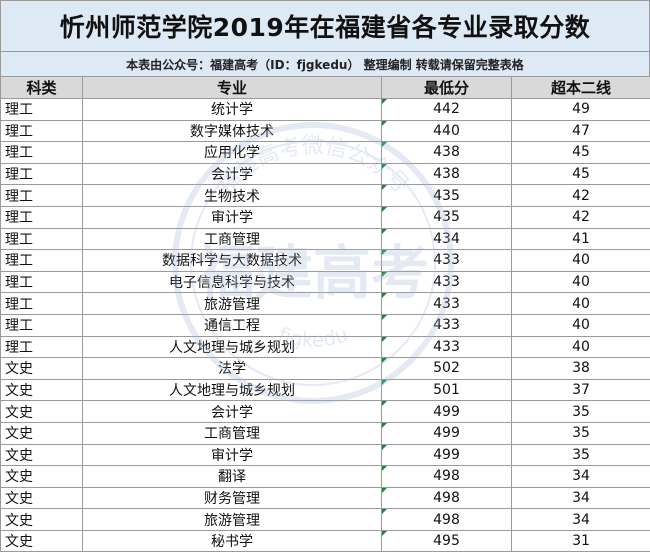 The width and height of the screenshot is (650, 554). I want to click on source-note: 本表由公众号：福建高考（ID：fjgkedu） 整理编制 转载请保留完整表格, so click(325, 63).